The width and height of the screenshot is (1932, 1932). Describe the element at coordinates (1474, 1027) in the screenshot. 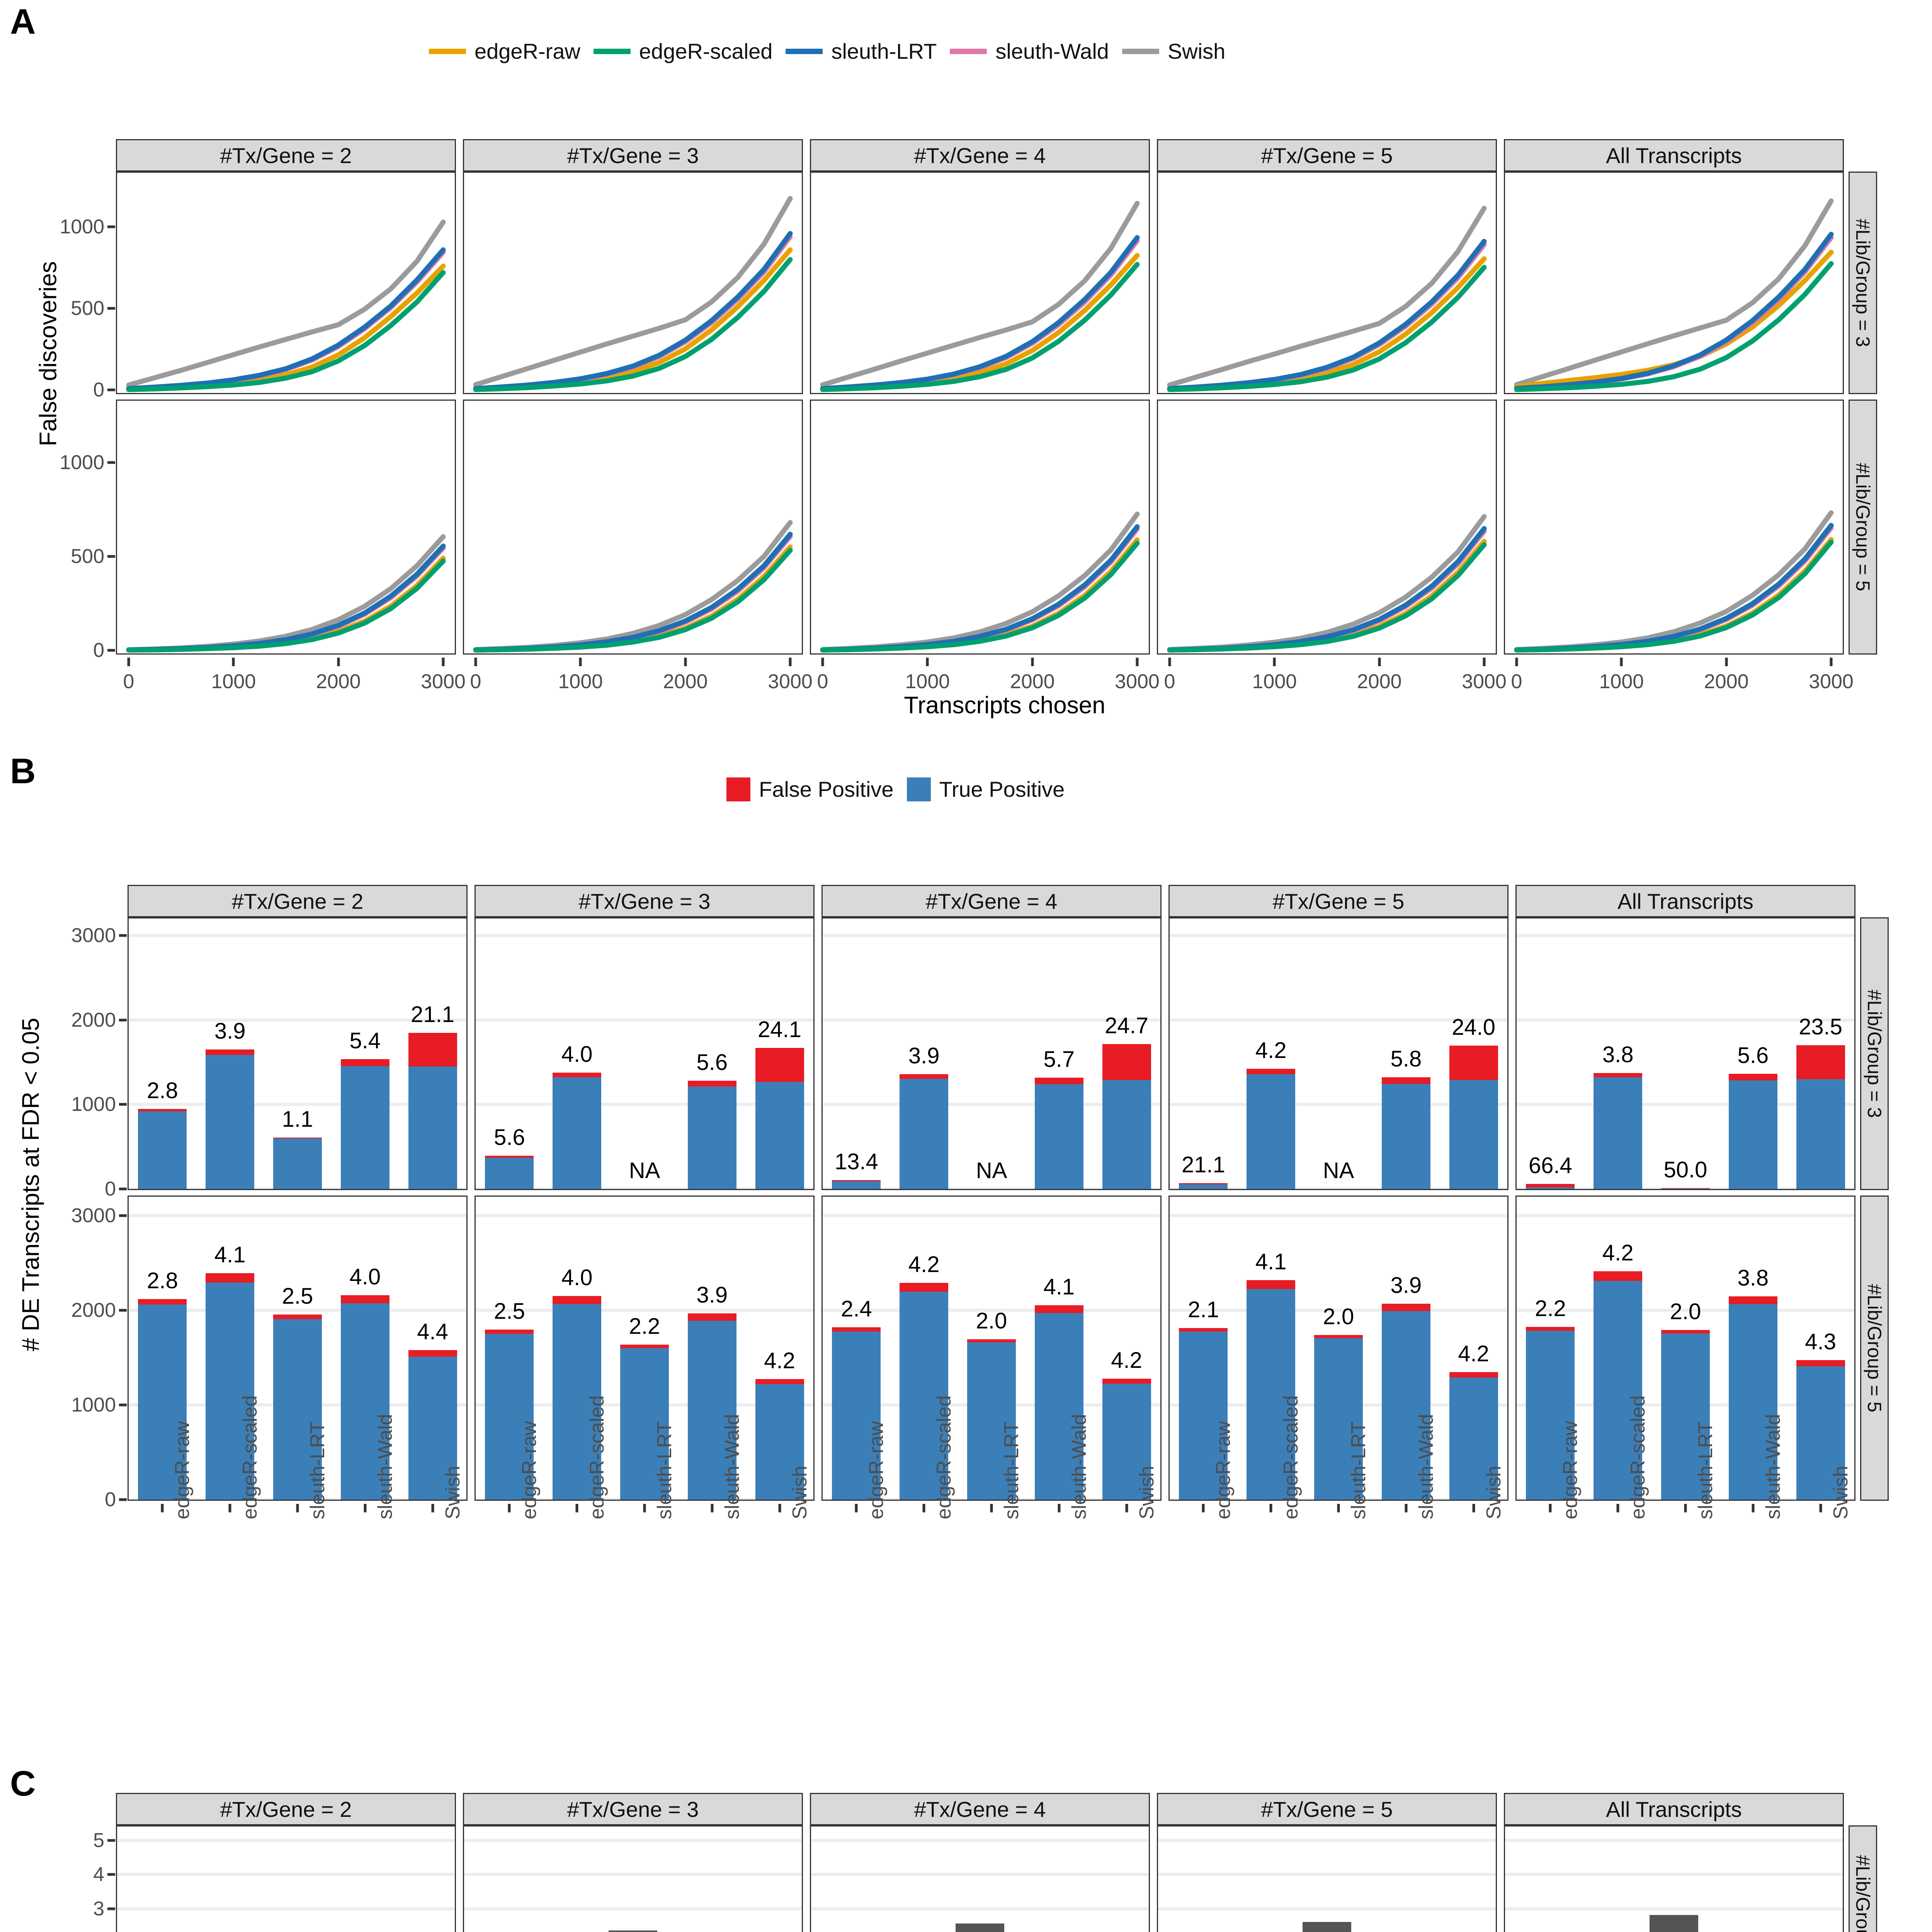

I see `bar-value-label-Swish: 24.0` at that location.